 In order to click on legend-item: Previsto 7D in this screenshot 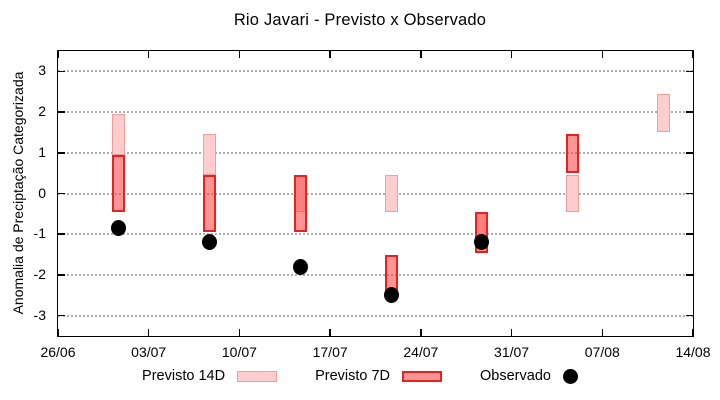, I will do `click(379, 376)`.